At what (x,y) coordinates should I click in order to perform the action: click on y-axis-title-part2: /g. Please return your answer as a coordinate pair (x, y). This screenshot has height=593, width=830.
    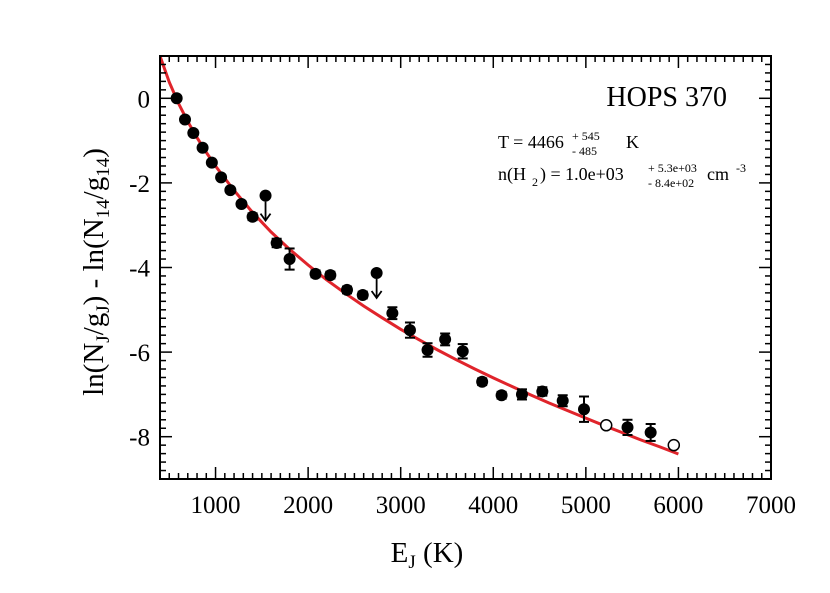
    Looking at the image, I should click on (94, 324).